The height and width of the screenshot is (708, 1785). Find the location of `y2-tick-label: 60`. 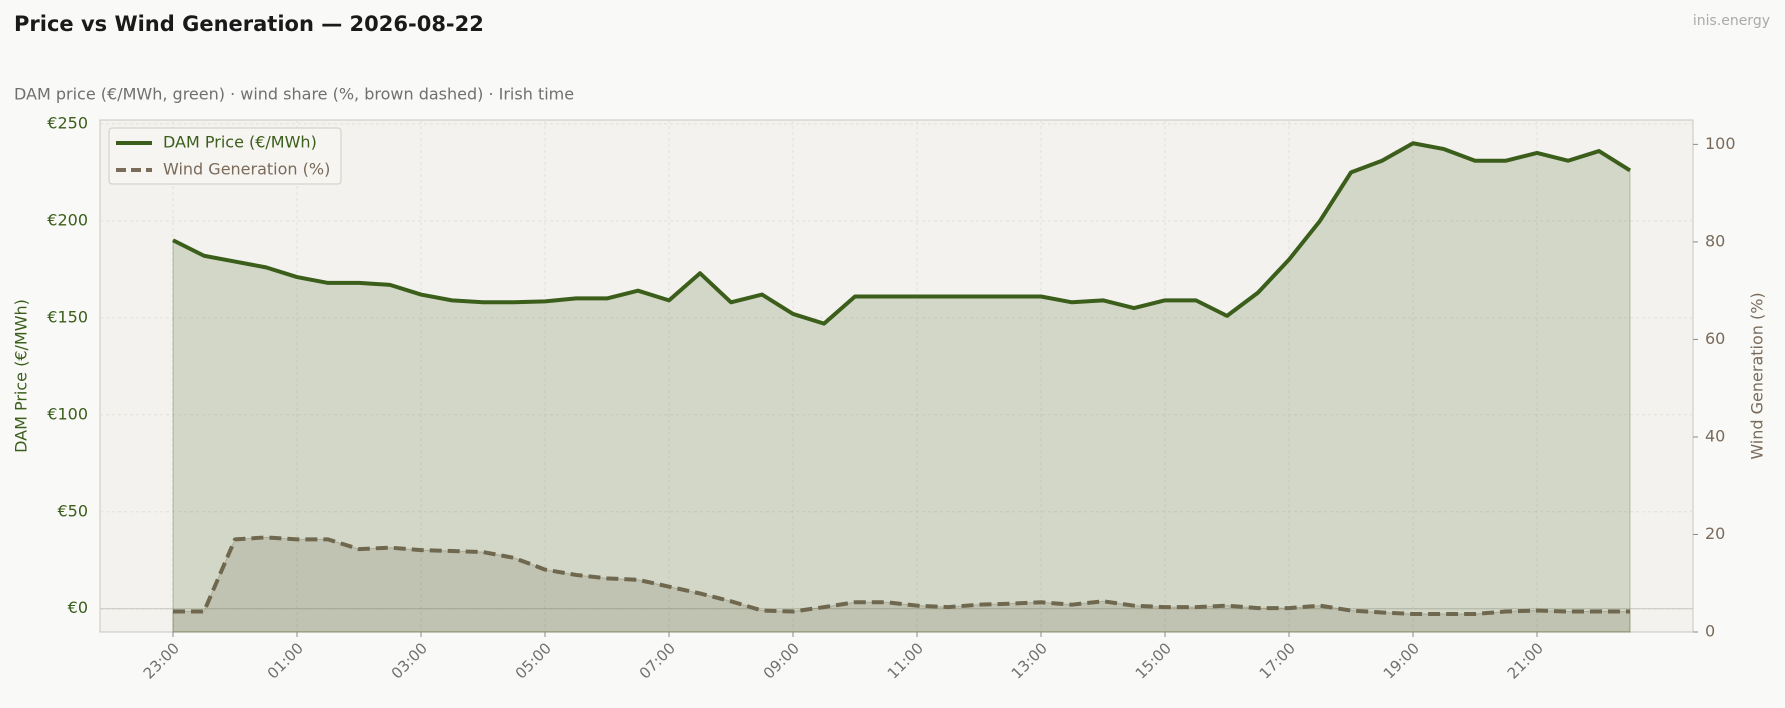

y2-tick-label: 60 is located at coordinates (1715, 338).